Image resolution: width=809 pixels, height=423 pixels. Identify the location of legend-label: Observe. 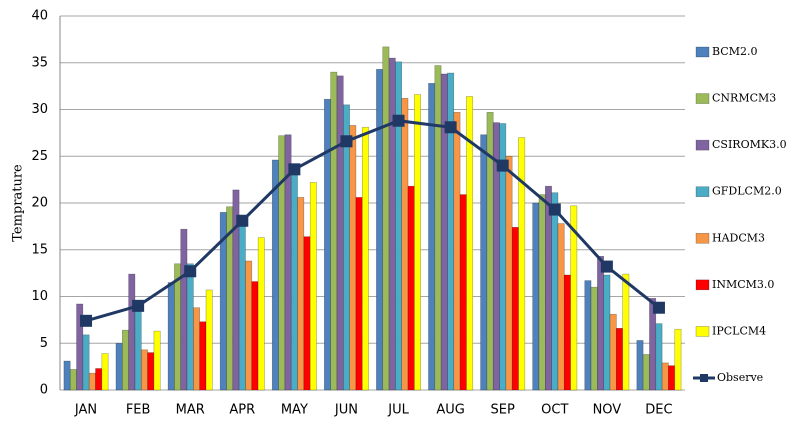
(740, 377).